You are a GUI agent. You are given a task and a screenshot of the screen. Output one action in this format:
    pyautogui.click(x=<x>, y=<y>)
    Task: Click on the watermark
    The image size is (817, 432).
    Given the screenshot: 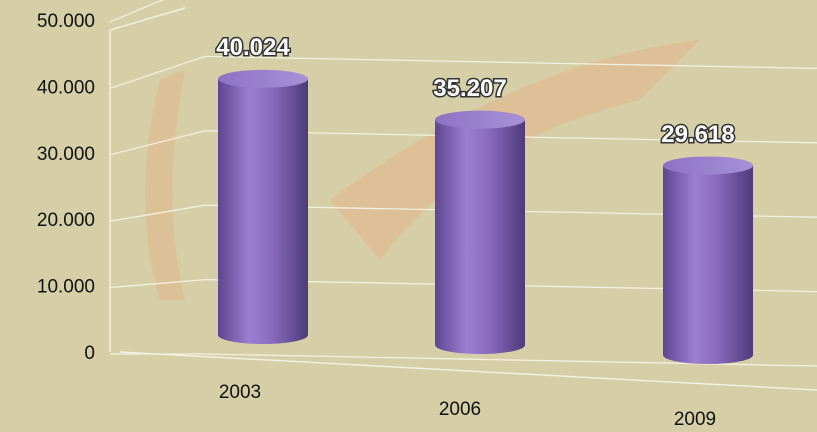 What is the action you would take?
    pyautogui.click(x=165, y=185)
    